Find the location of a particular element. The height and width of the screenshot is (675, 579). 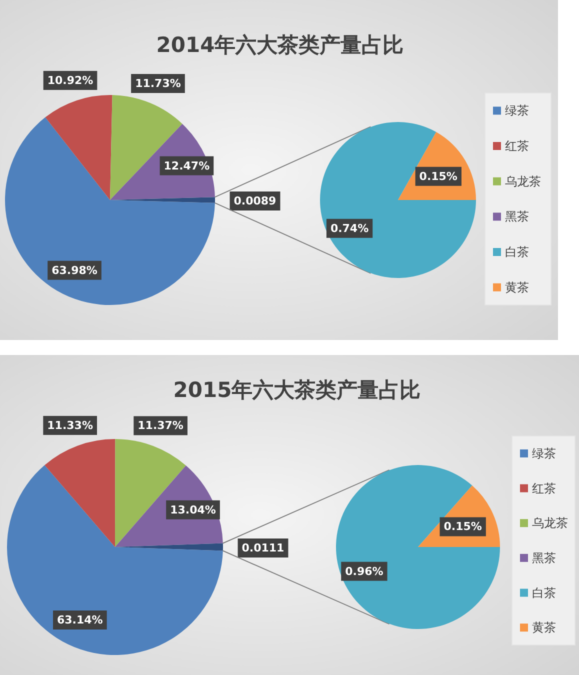

data-label: 0.96% is located at coordinates (364, 571).